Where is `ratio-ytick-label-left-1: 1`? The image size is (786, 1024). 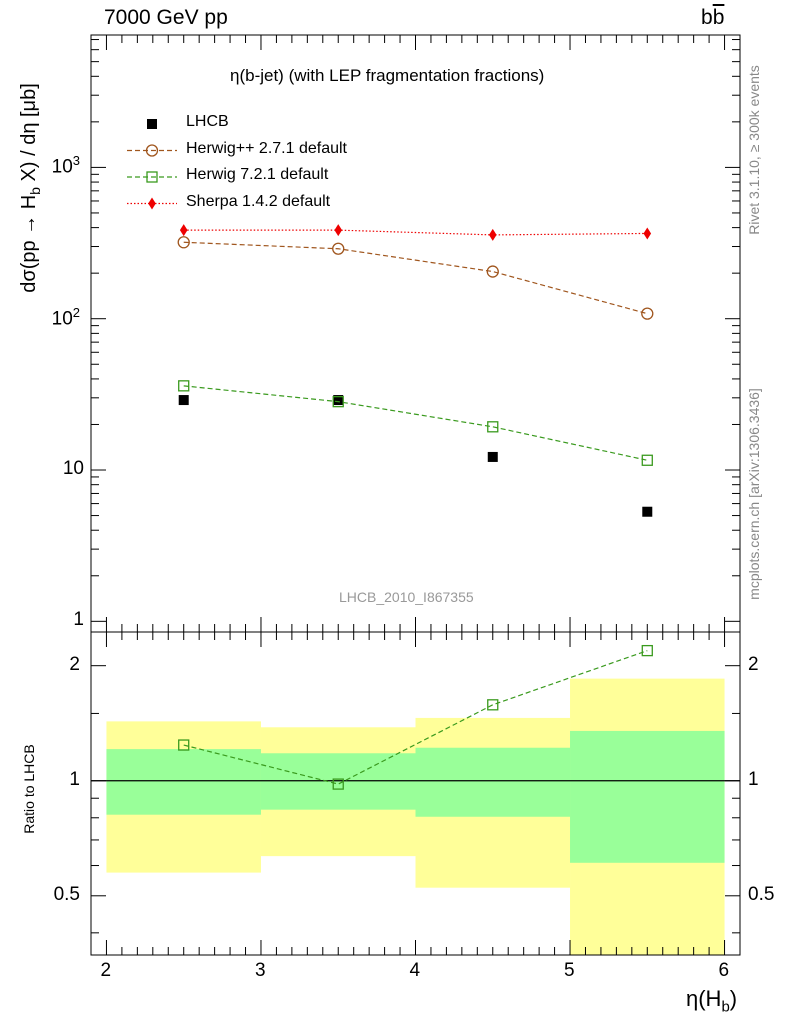
ratio-ytick-label-left-1: 1 is located at coordinates (74, 779).